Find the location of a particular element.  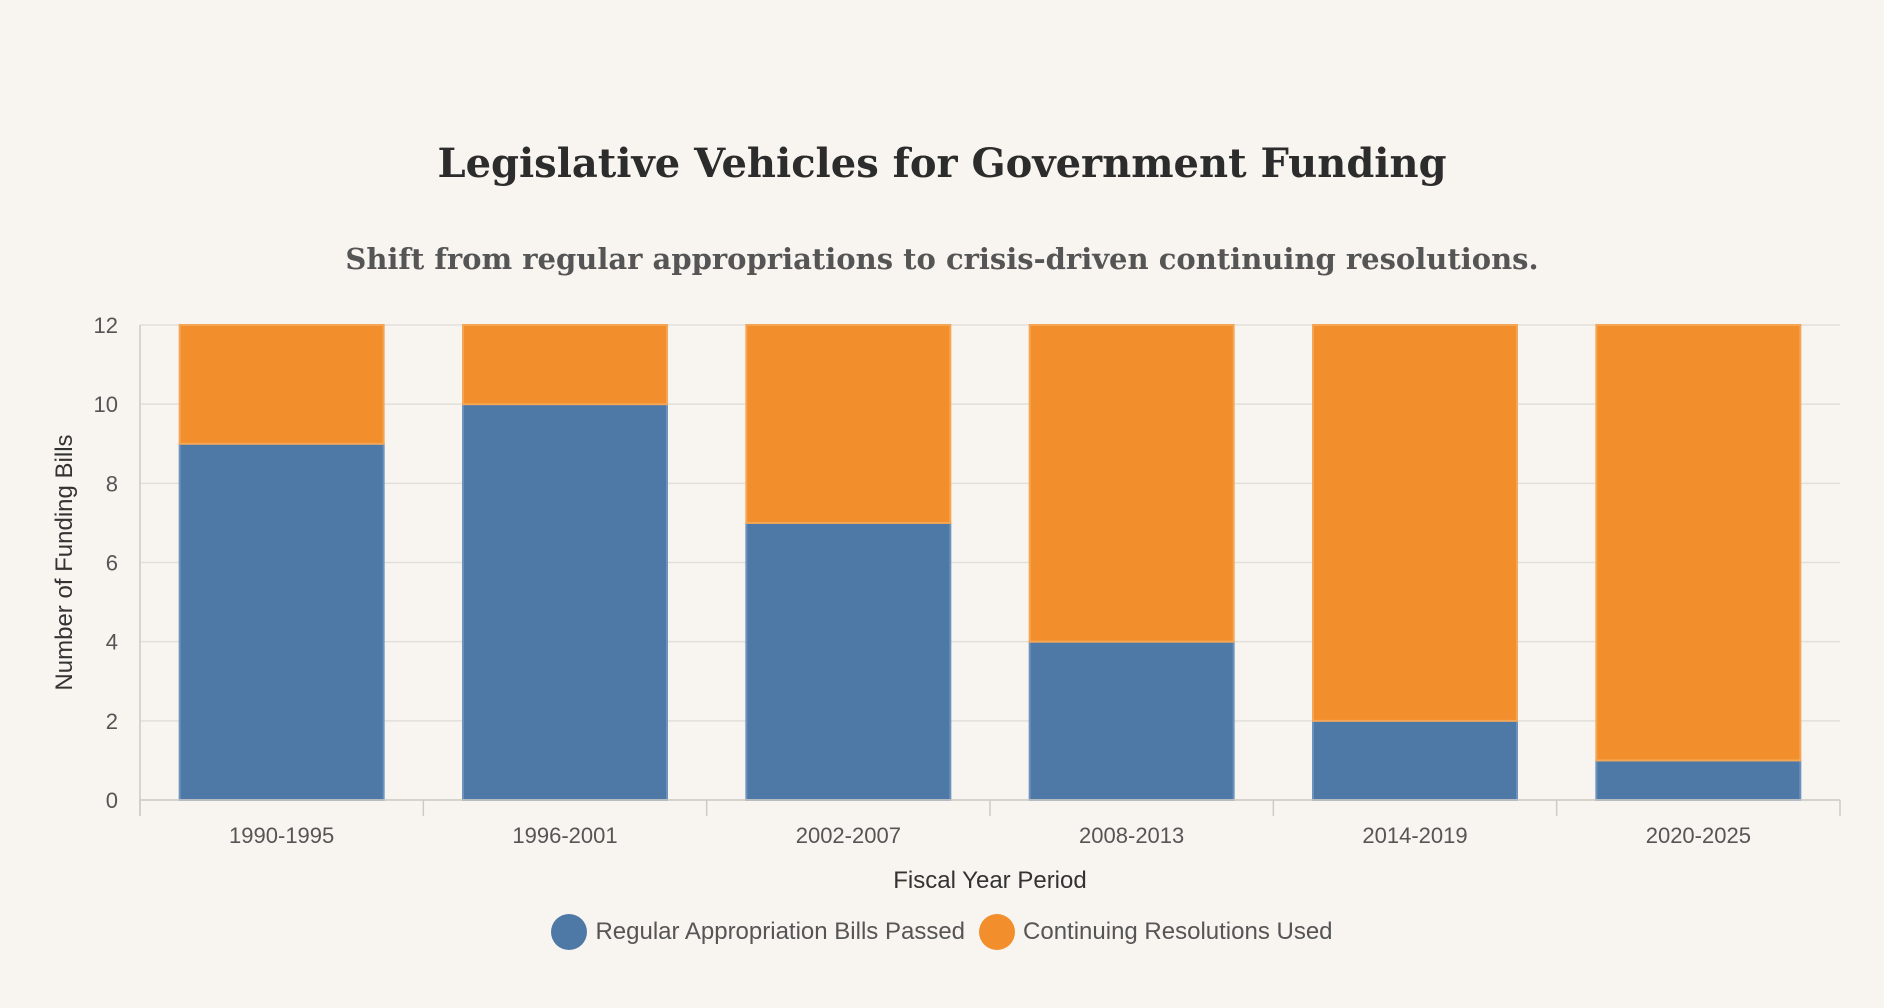

bar-regular-1990-1995 is located at coordinates (281, 621).